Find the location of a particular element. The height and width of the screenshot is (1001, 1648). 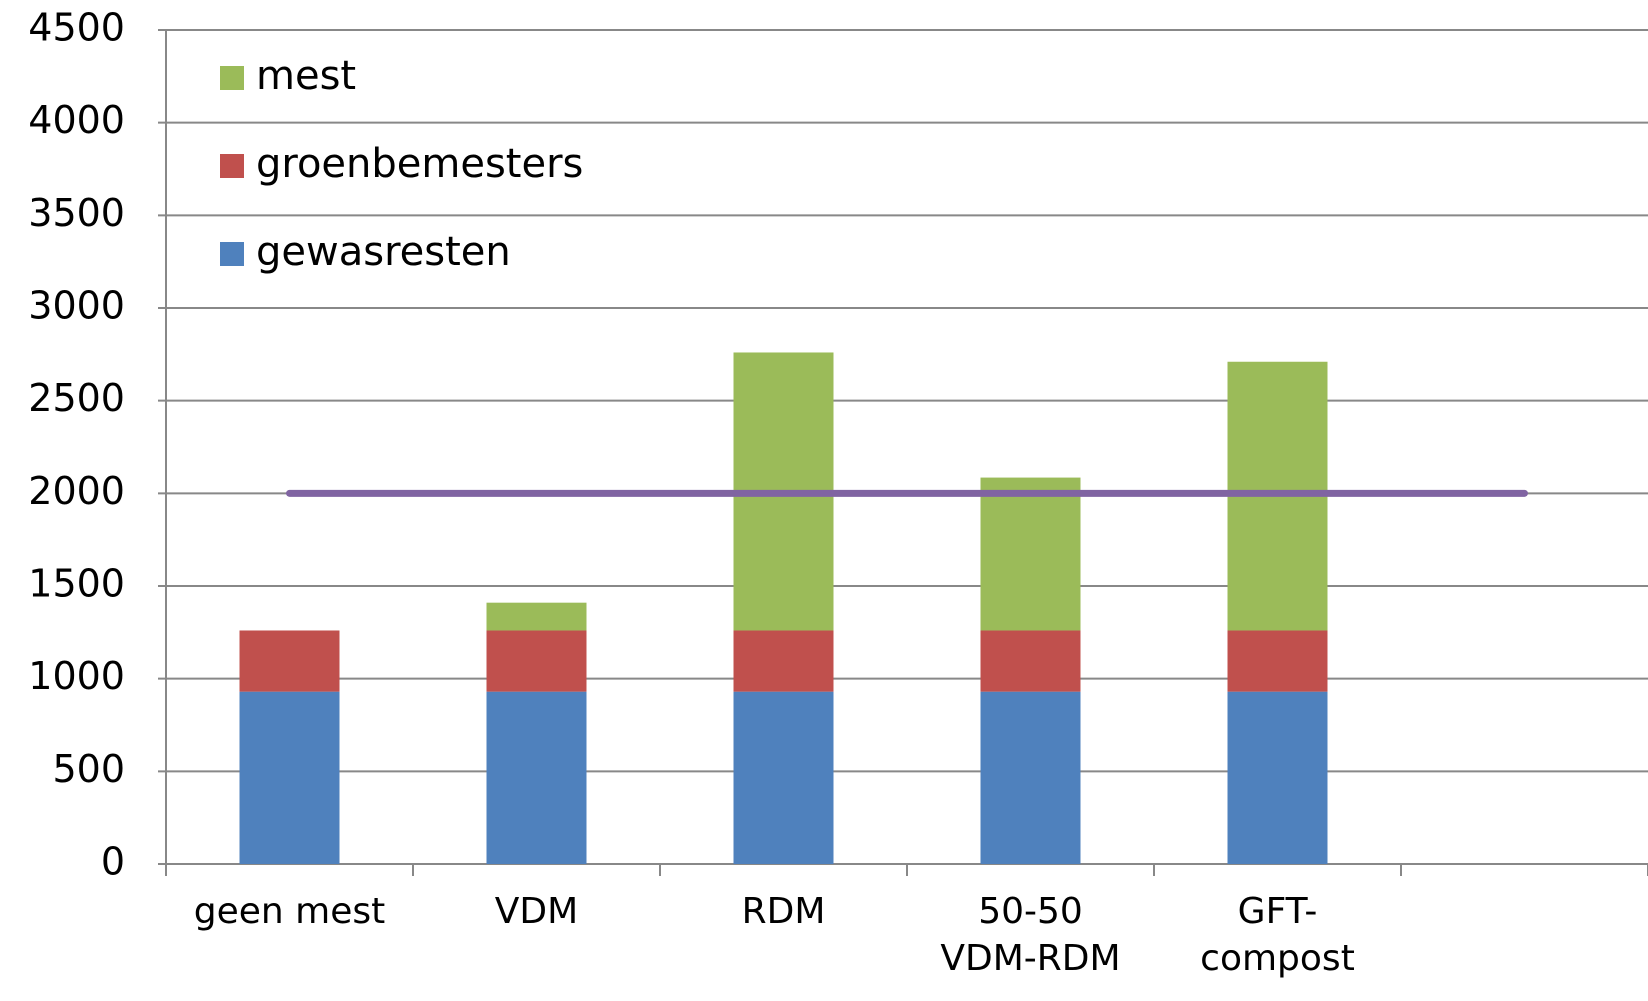

x-tick-label: VDM is located at coordinates (536, 911).